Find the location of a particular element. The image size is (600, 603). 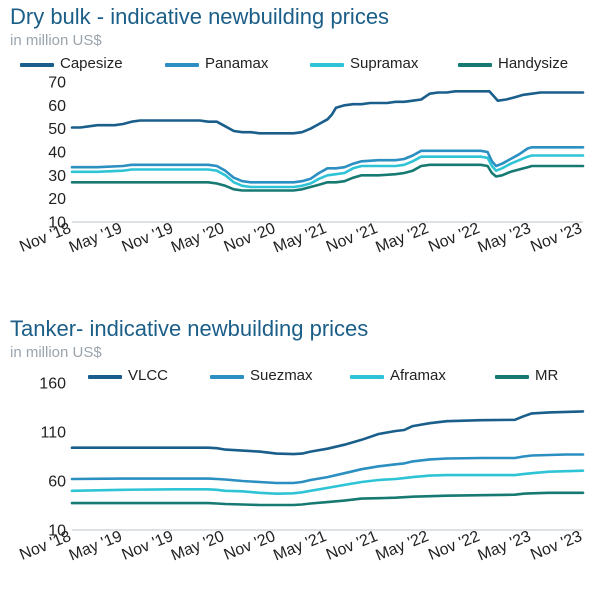

y-tick-label: 20 is located at coordinates (57, 199).